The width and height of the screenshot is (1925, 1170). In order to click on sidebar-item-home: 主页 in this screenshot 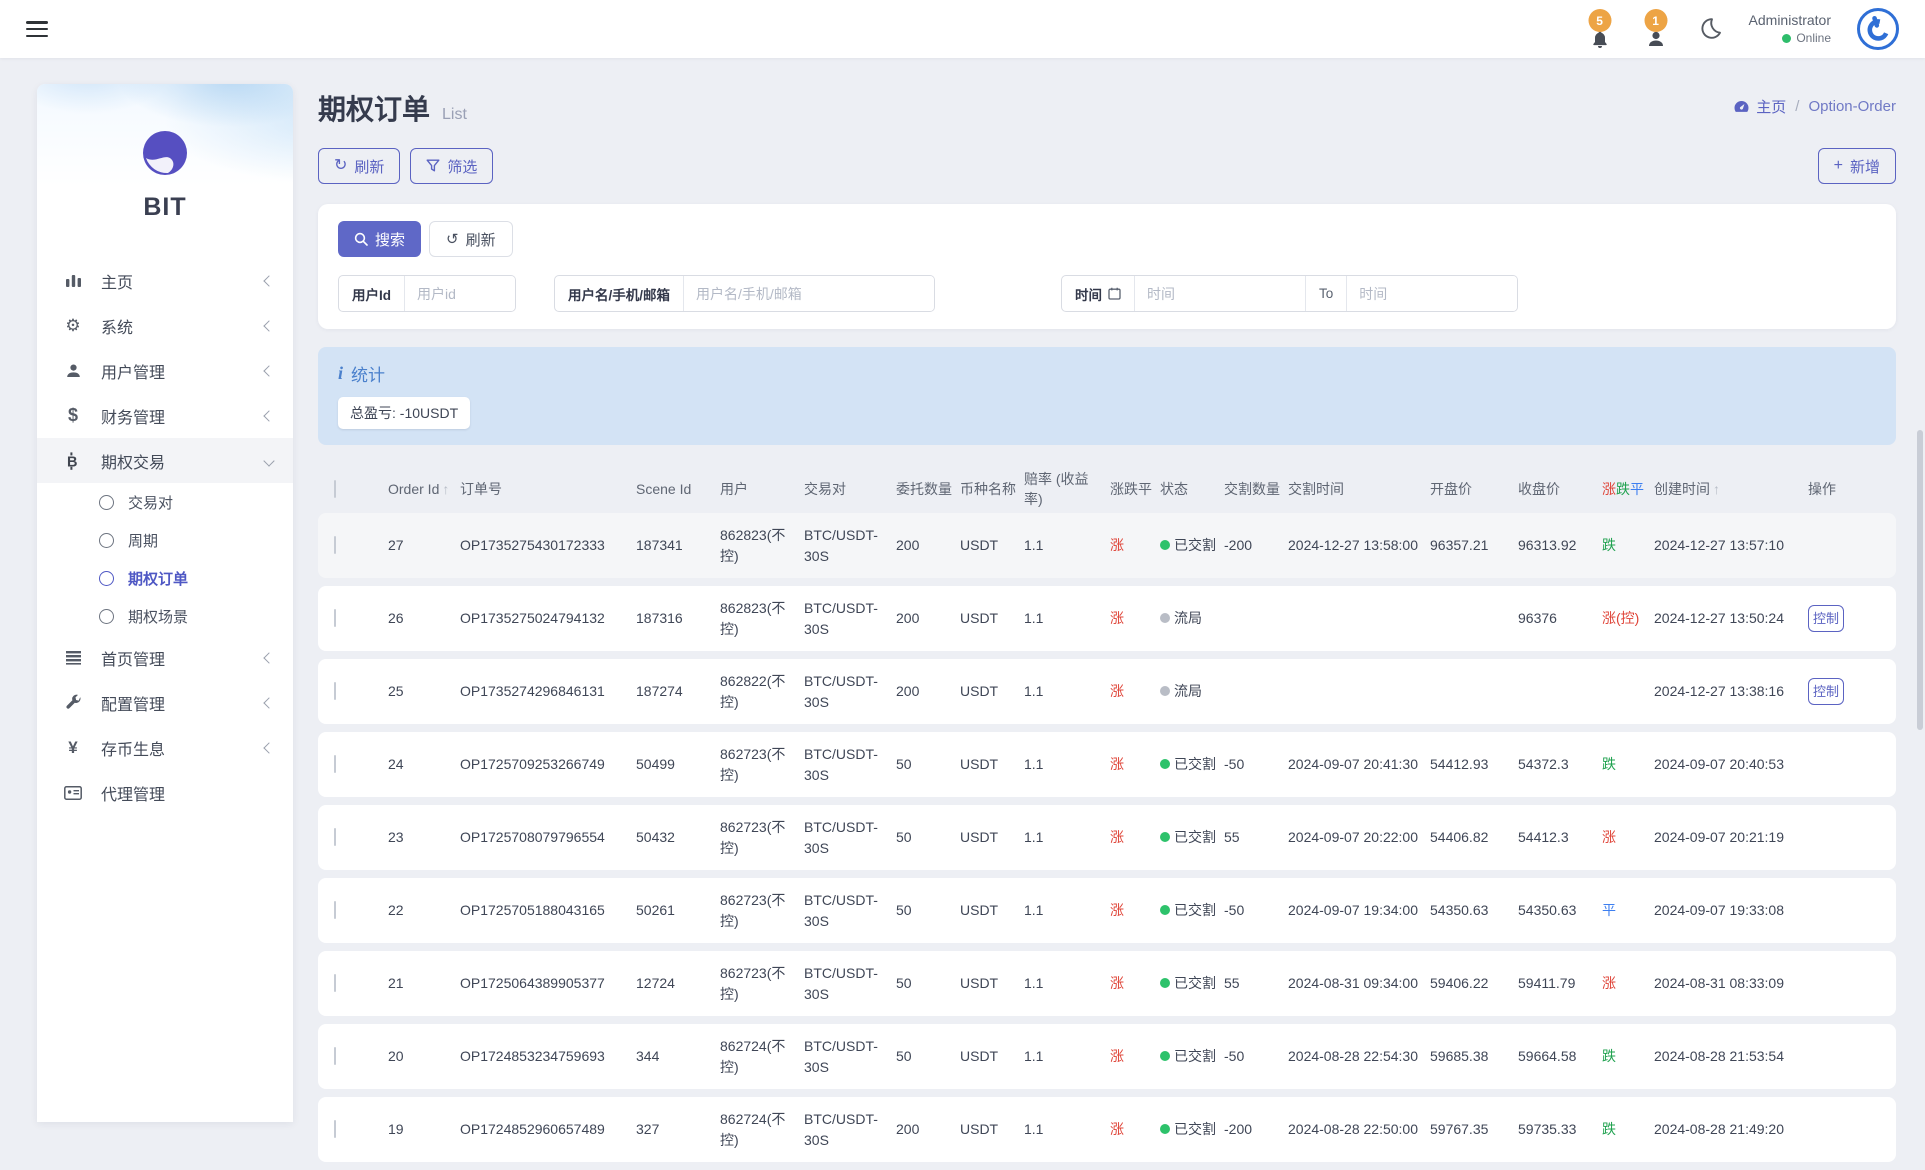, I will do `click(165, 280)`.